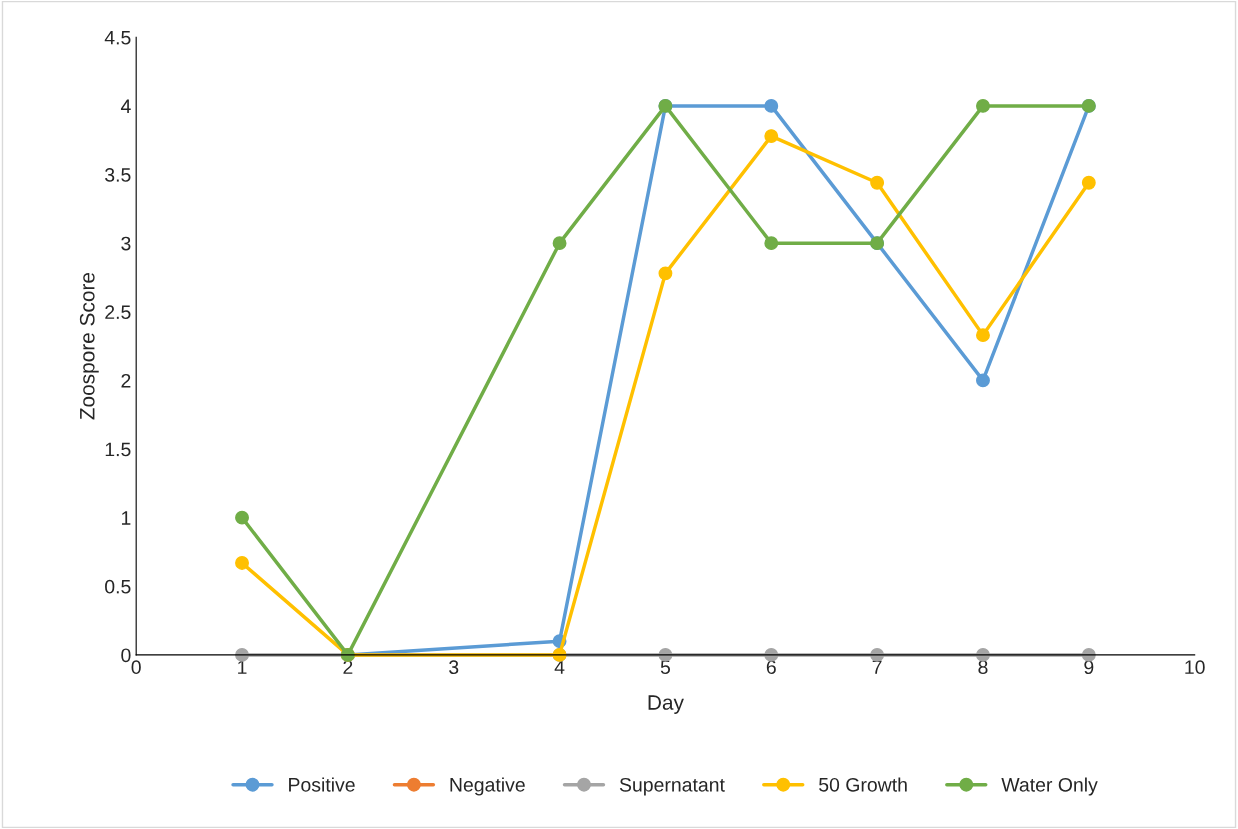 This screenshot has width=1238, height=829. Describe the element at coordinates (118, 175) in the screenshot. I see `y-tick-label: 3.5` at that location.